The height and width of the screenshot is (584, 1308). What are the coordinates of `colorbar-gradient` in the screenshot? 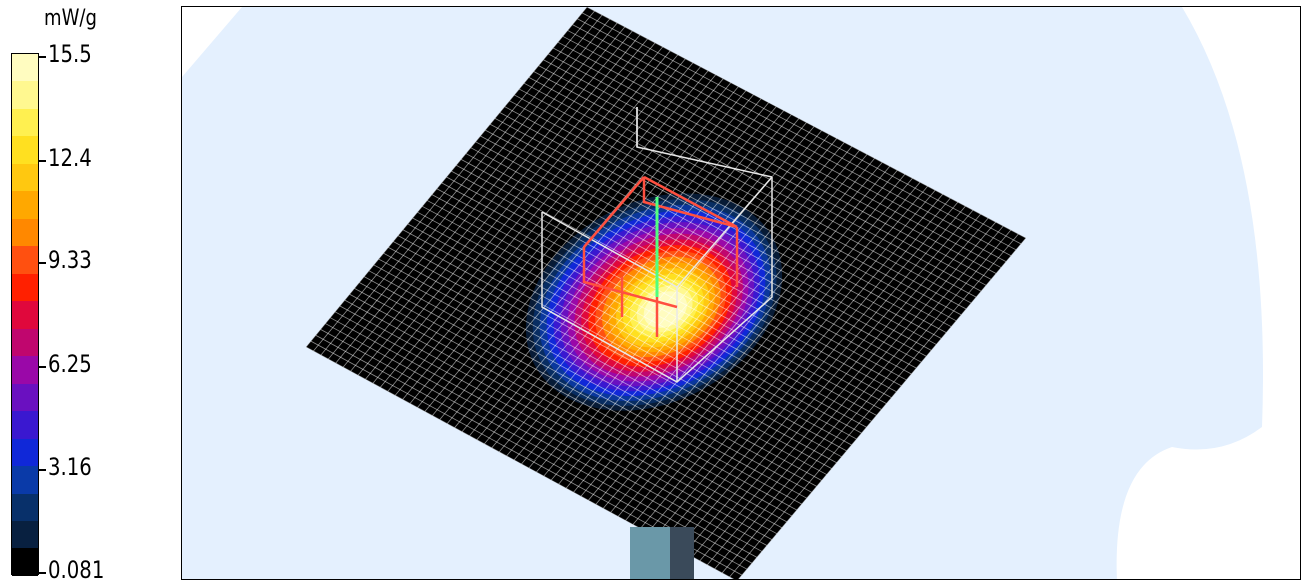 It's located at (25, 314).